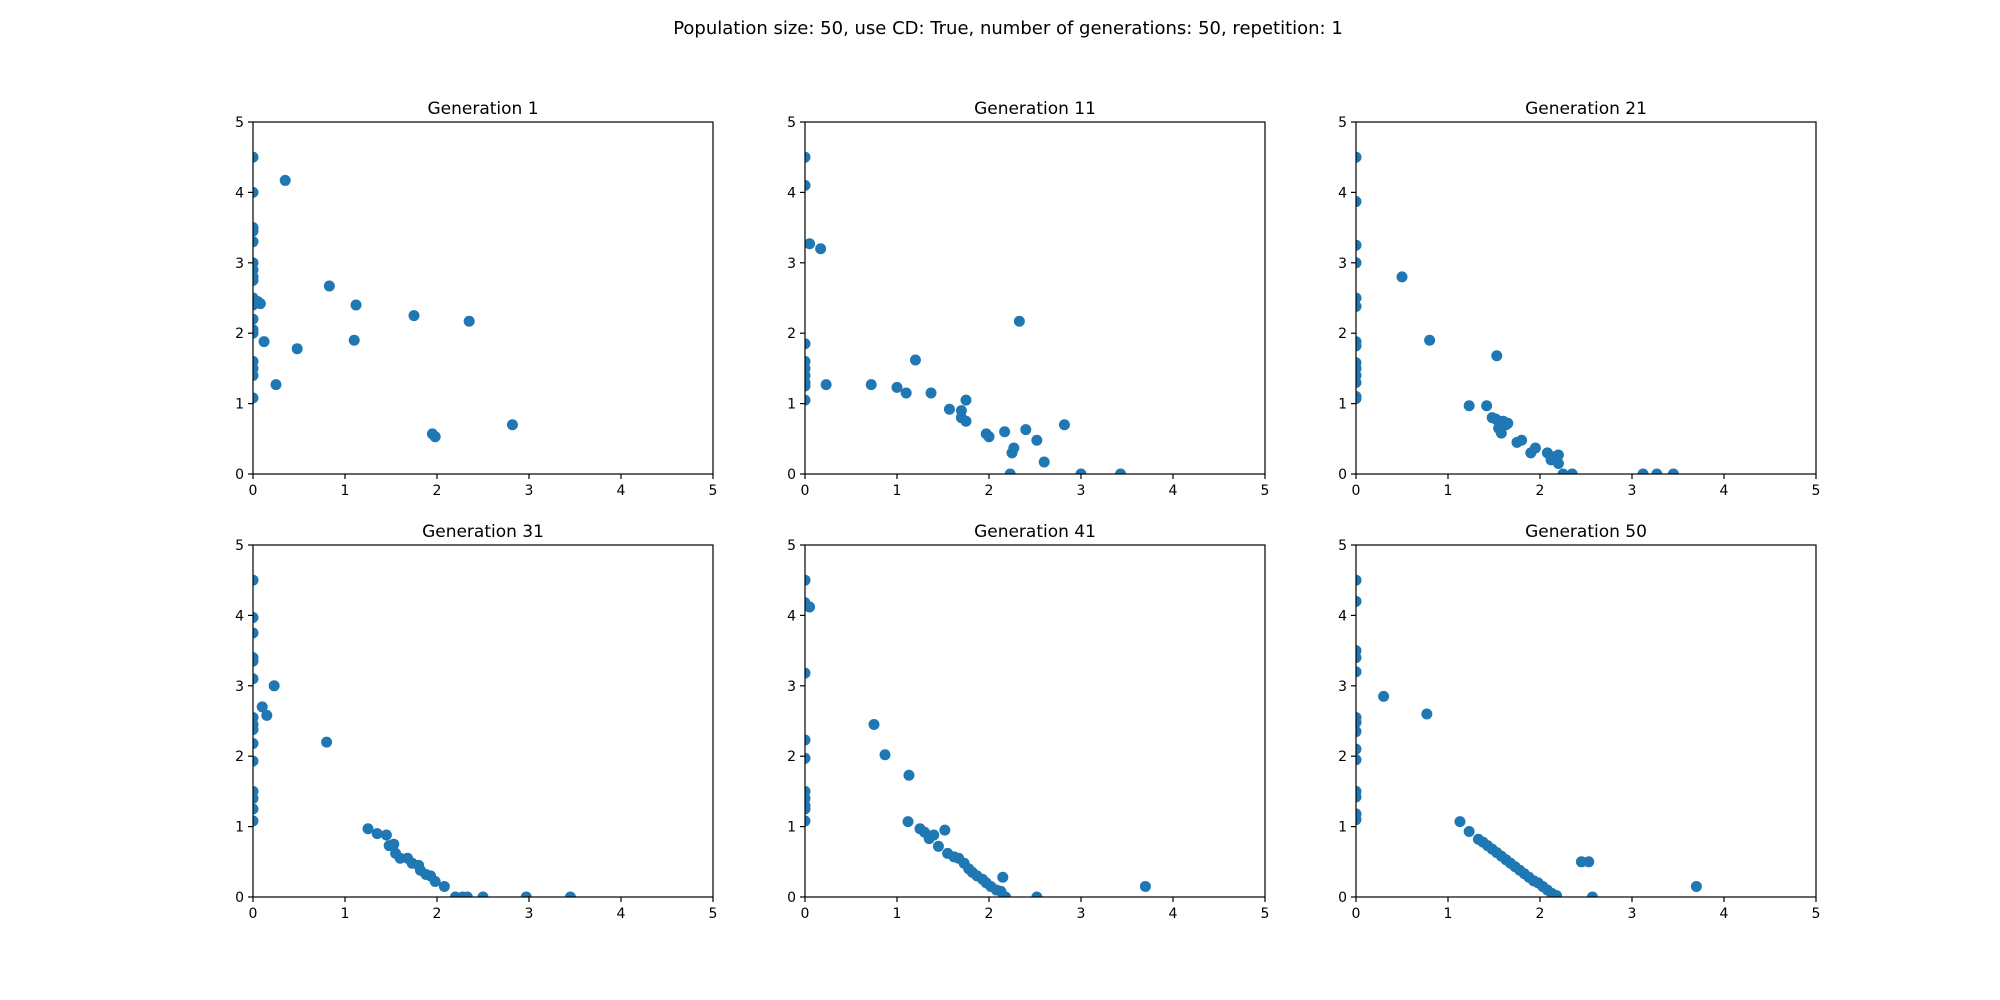 The image size is (2000, 1000). What do you see at coordinates (1035, 109) in the screenshot?
I see `subplot-title: Generation 11` at bounding box center [1035, 109].